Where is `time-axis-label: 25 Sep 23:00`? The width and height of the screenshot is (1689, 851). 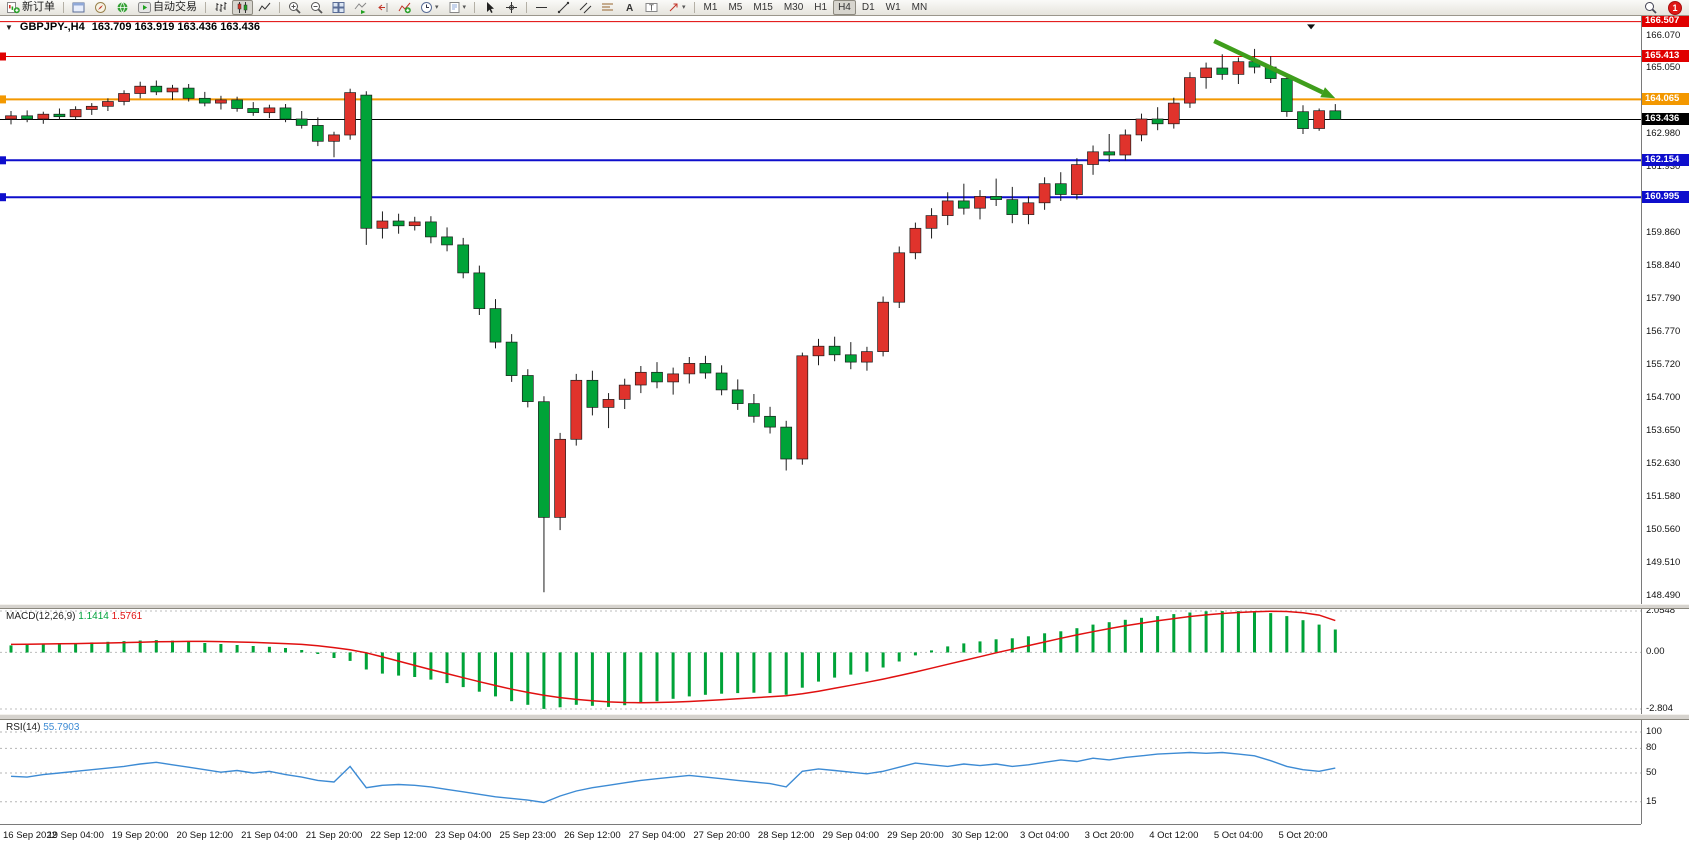
time-axis-label: 25 Sep 23:00 is located at coordinates (528, 835).